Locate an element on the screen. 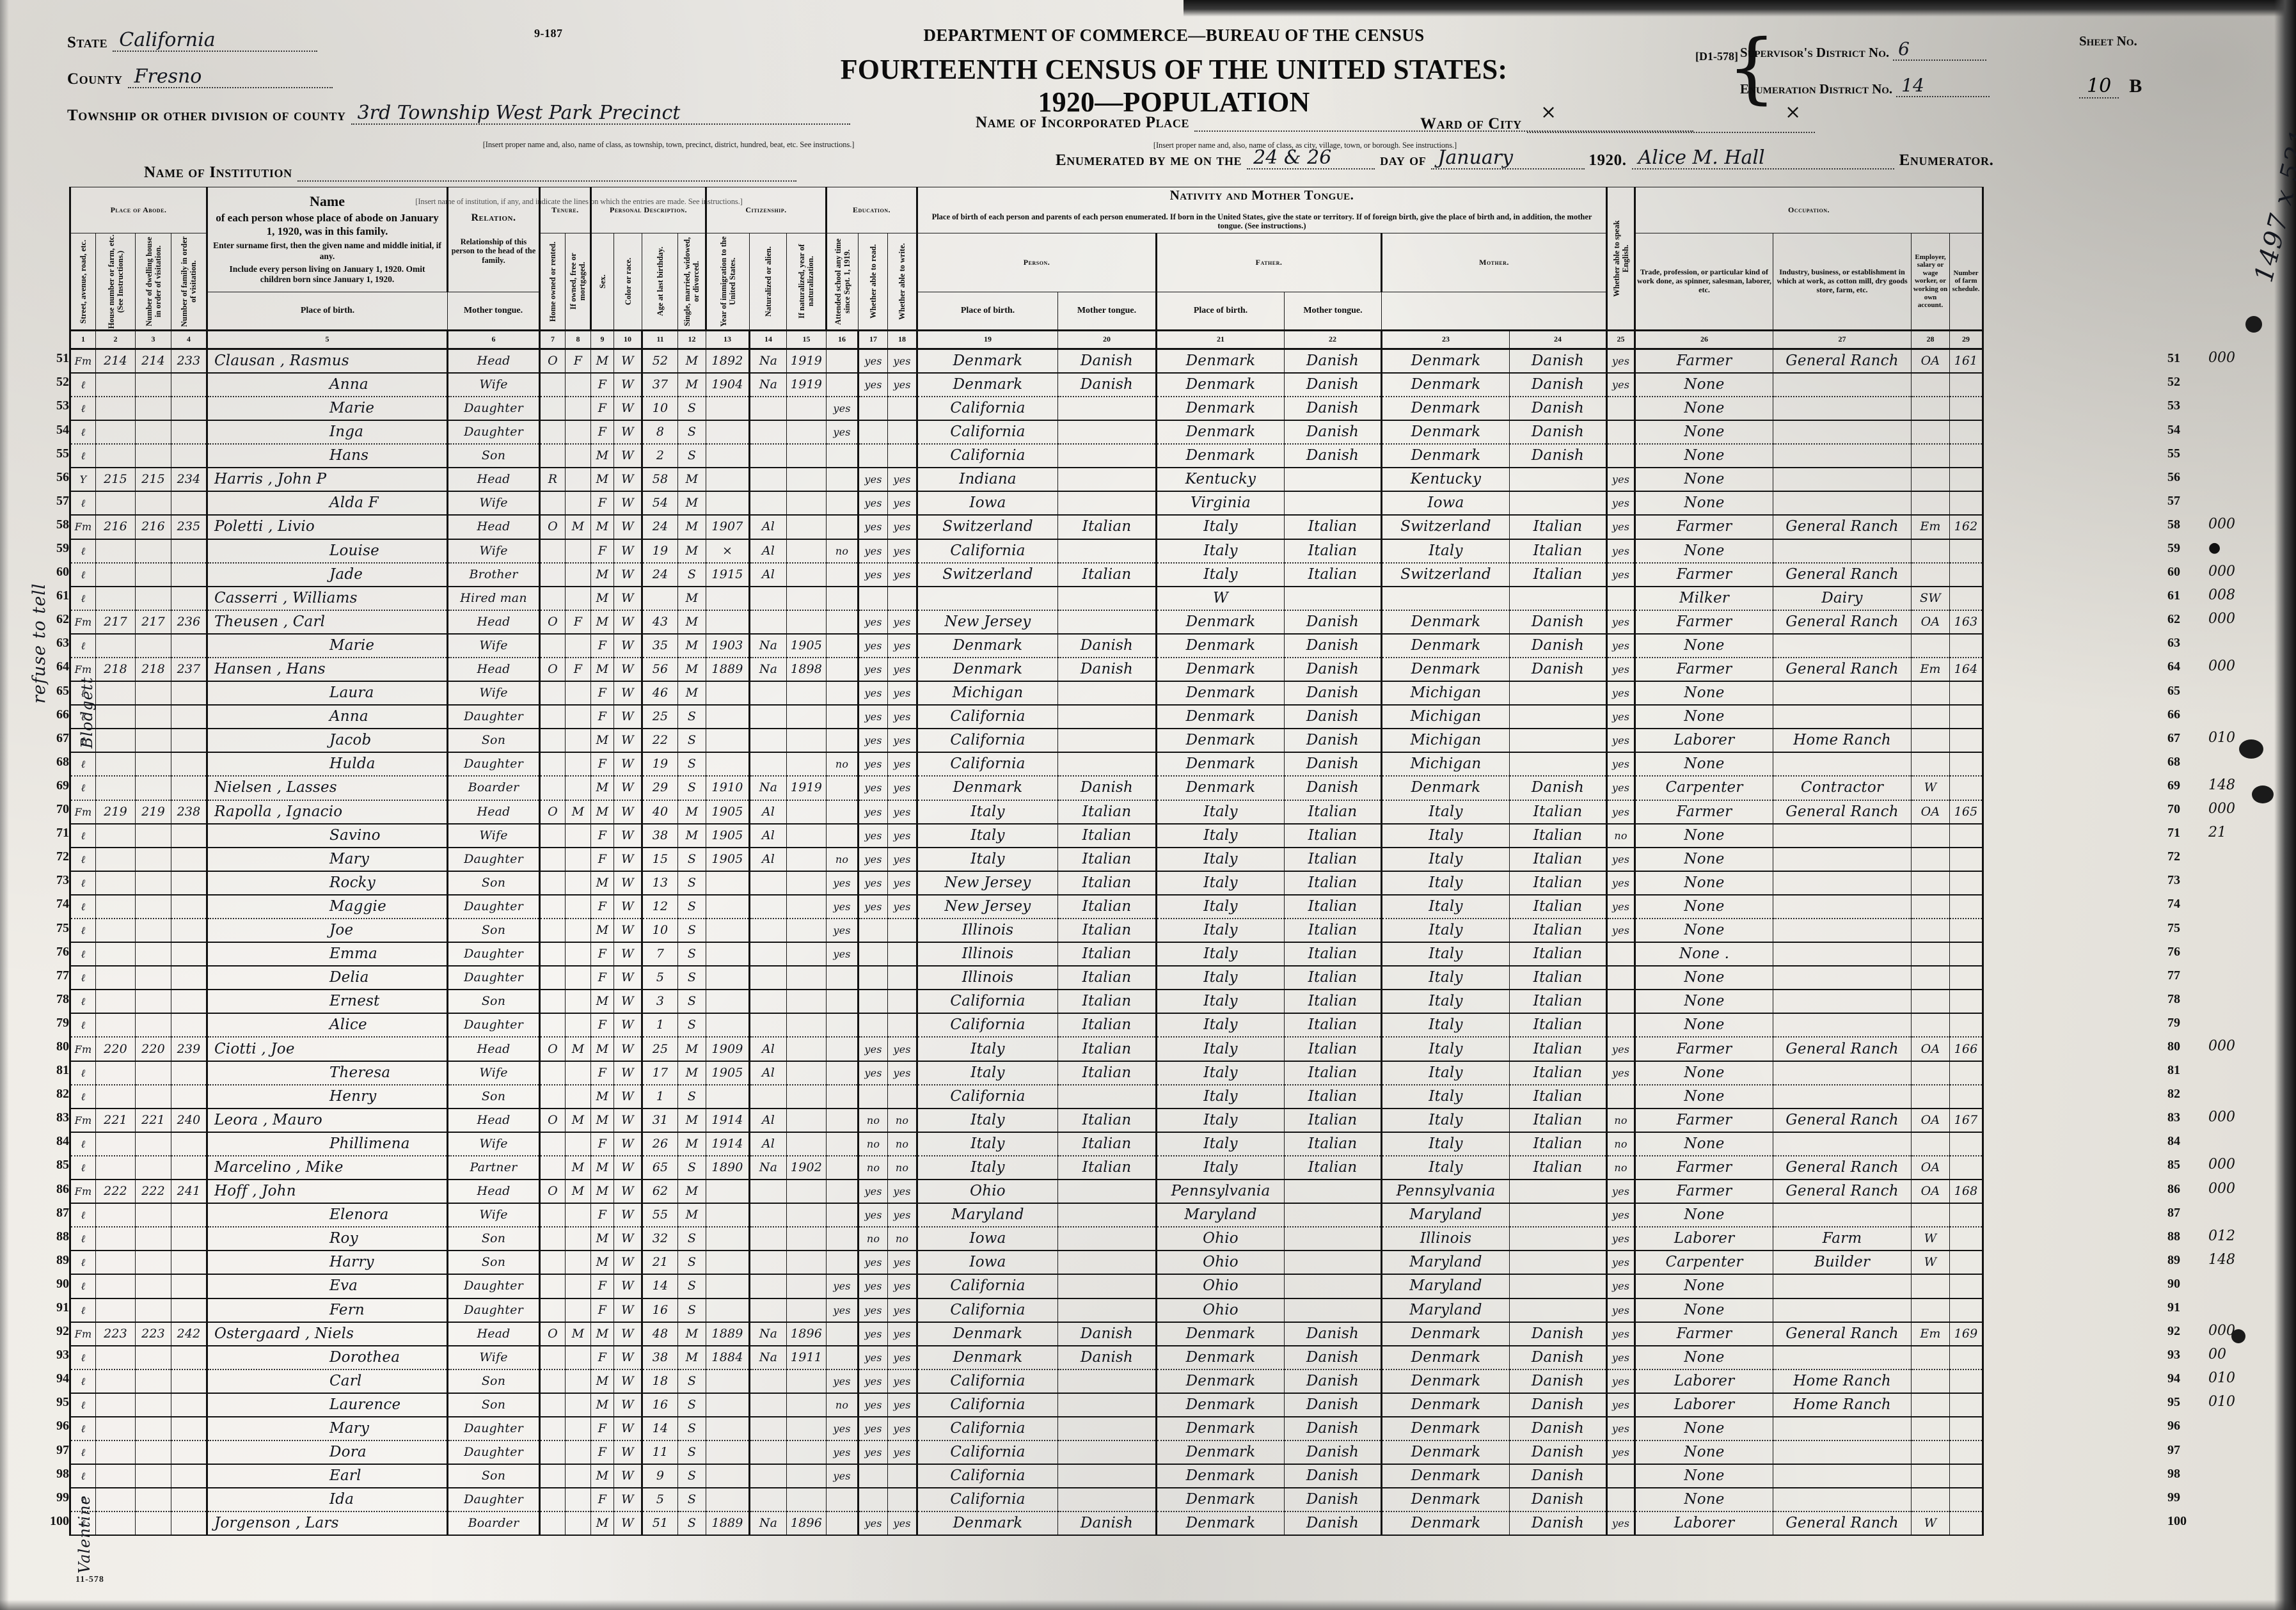 The image size is (2296, 1610). cell-f-pob: Maryland is located at coordinates (1220, 1215).